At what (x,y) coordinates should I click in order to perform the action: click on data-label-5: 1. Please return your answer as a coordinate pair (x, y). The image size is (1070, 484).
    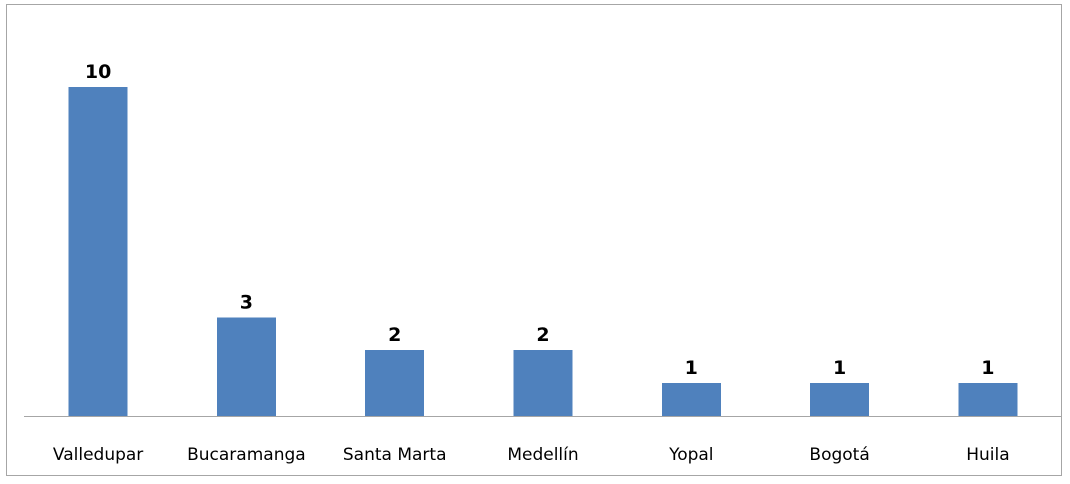
    Looking at the image, I should click on (839, 368).